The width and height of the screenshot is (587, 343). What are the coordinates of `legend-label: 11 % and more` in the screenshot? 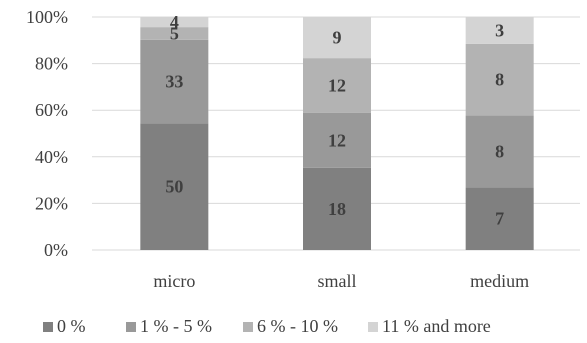 It's located at (436, 326).